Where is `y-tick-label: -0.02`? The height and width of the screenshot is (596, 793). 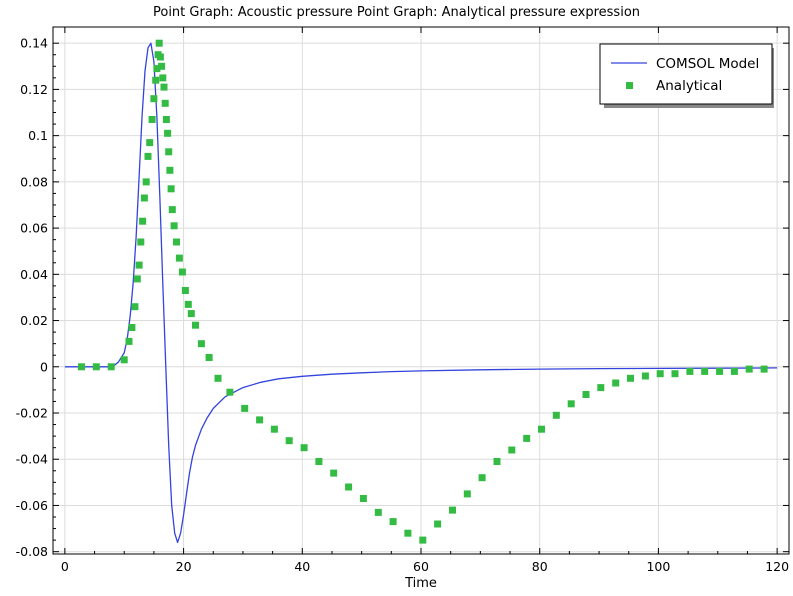
y-tick-label: -0.02 is located at coordinates (32, 413).